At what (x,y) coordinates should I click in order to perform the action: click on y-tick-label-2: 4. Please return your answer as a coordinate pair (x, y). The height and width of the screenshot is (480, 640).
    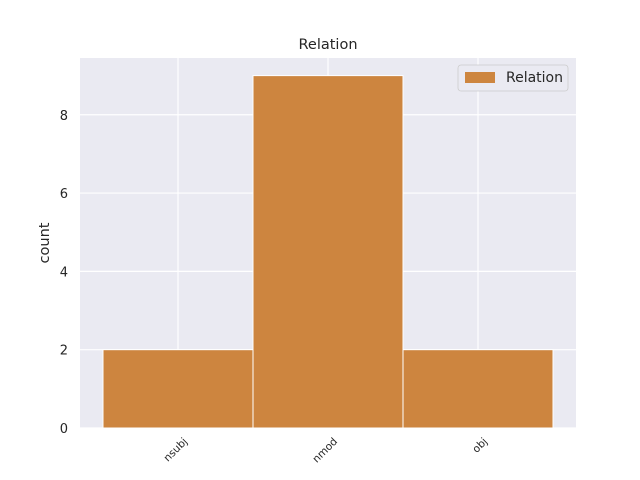
    Looking at the image, I should click on (64, 272).